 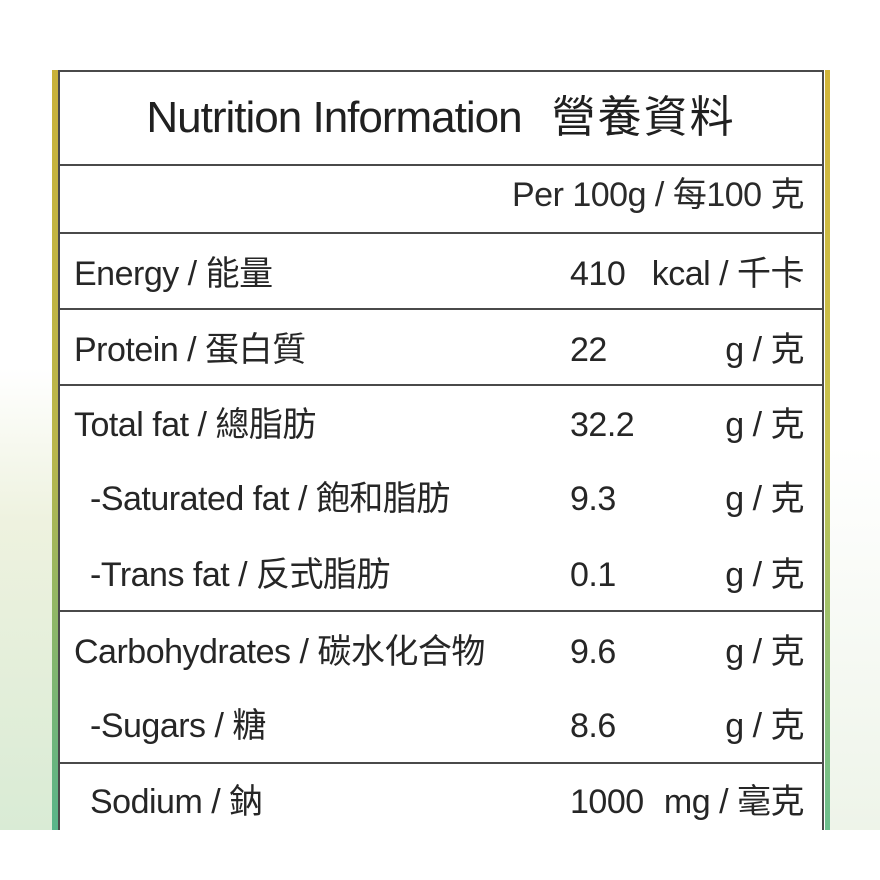 What do you see at coordinates (441, 611) in the screenshot?
I see `divider-fat` at bounding box center [441, 611].